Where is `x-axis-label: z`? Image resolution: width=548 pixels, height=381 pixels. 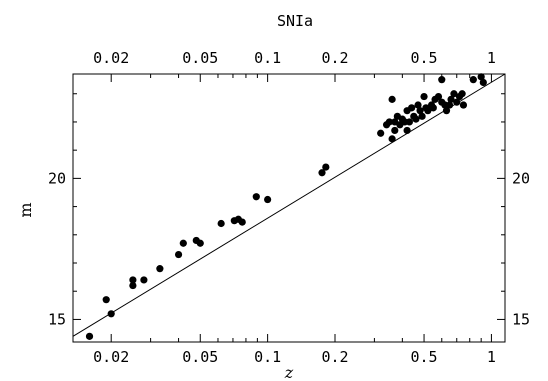 x-axis-label: z is located at coordinates (289, 372).